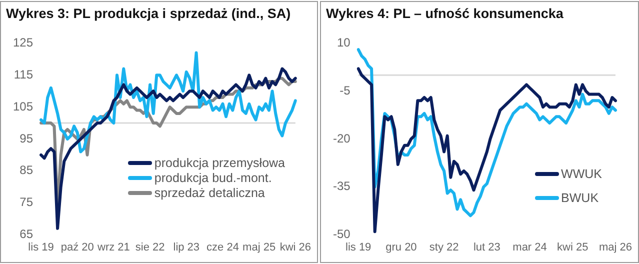 The height and width of the screenshot is (264, 639). I want to click on legend-label: produkcja bud.-mont., so click(213, 177).